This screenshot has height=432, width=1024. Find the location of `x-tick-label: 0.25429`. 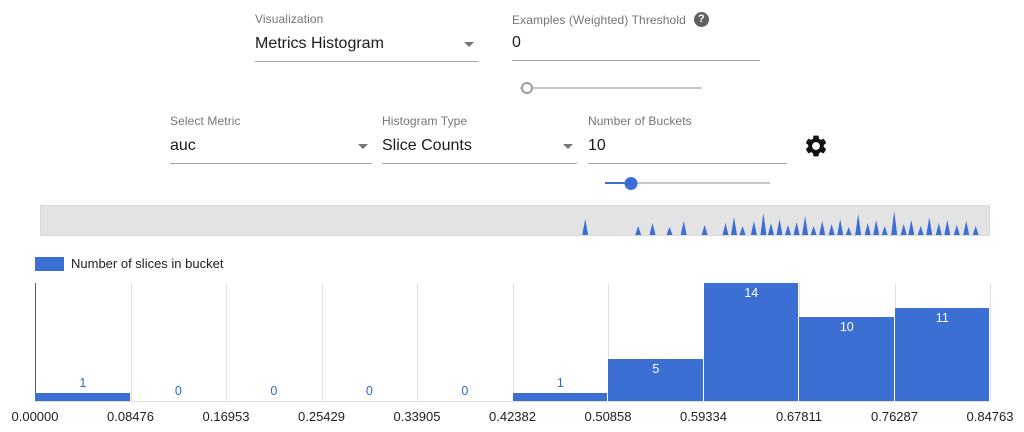

x-tick-label: 0.25429 is located at coordinates (321, 416).